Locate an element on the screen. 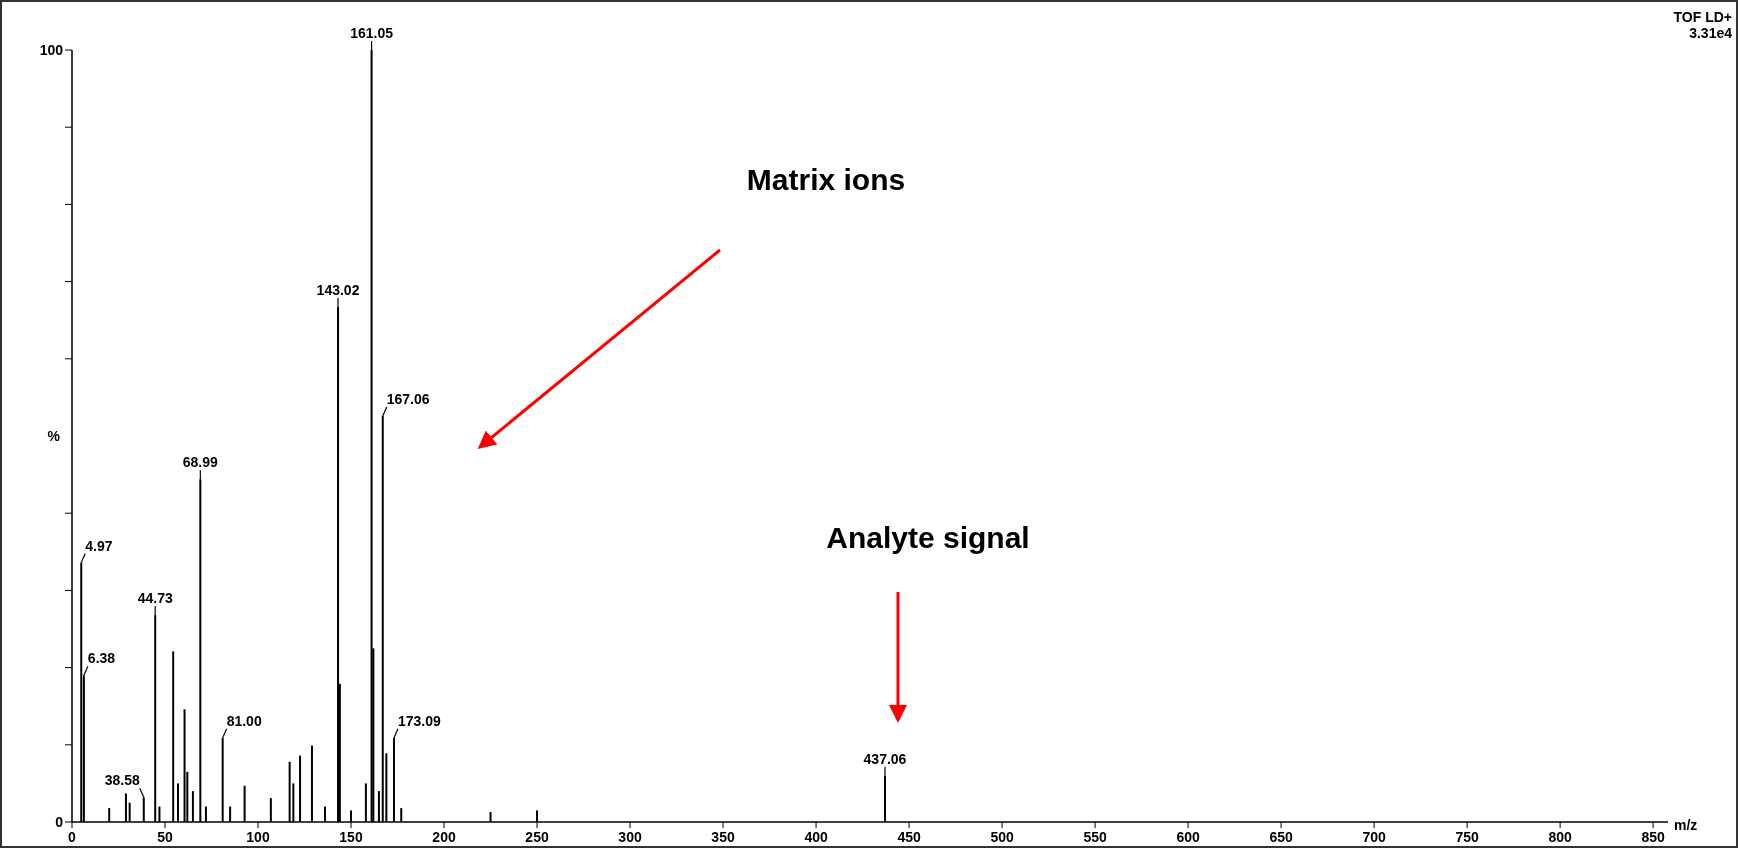 Image resolution: width=1738 pixels, height=848 pixels. x-tick-label: 450 is located at coordinates (909, 837).